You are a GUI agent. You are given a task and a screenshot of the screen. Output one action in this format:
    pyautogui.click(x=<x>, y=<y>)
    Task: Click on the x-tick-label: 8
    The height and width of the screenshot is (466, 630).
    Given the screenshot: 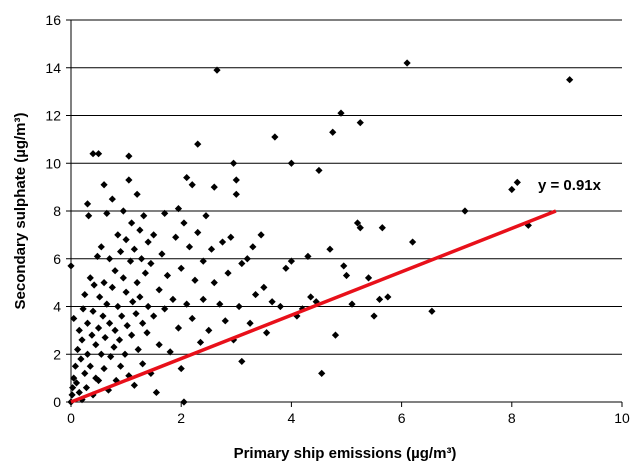 What is the action you would take?
    pyautogui.click(x=512, y=418)
    